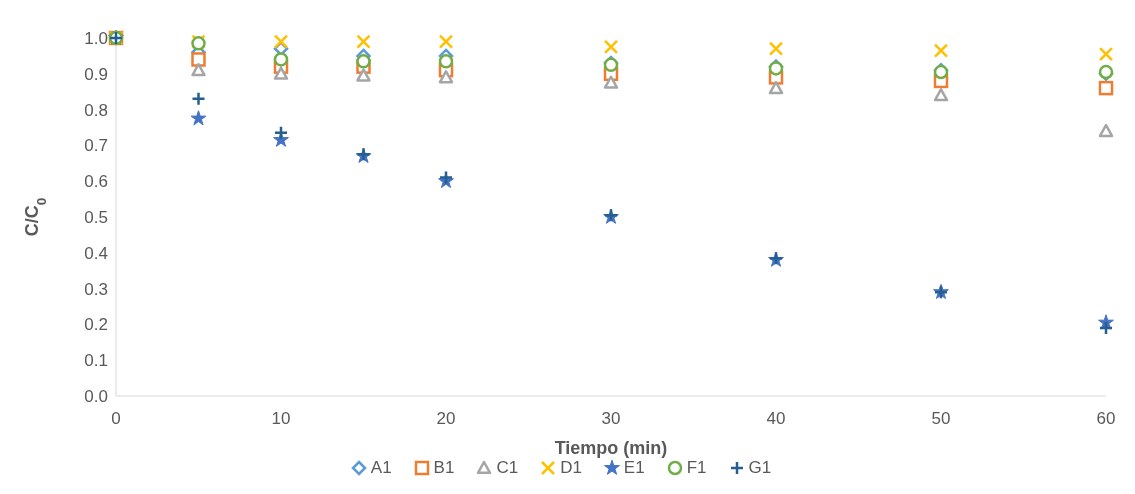 The image size is (1135, 494). What do you see at coordinates (611, 448) in the screenshot?
I see `x-axis-title: Tiempo (min)` at bounding box center [611, 448].